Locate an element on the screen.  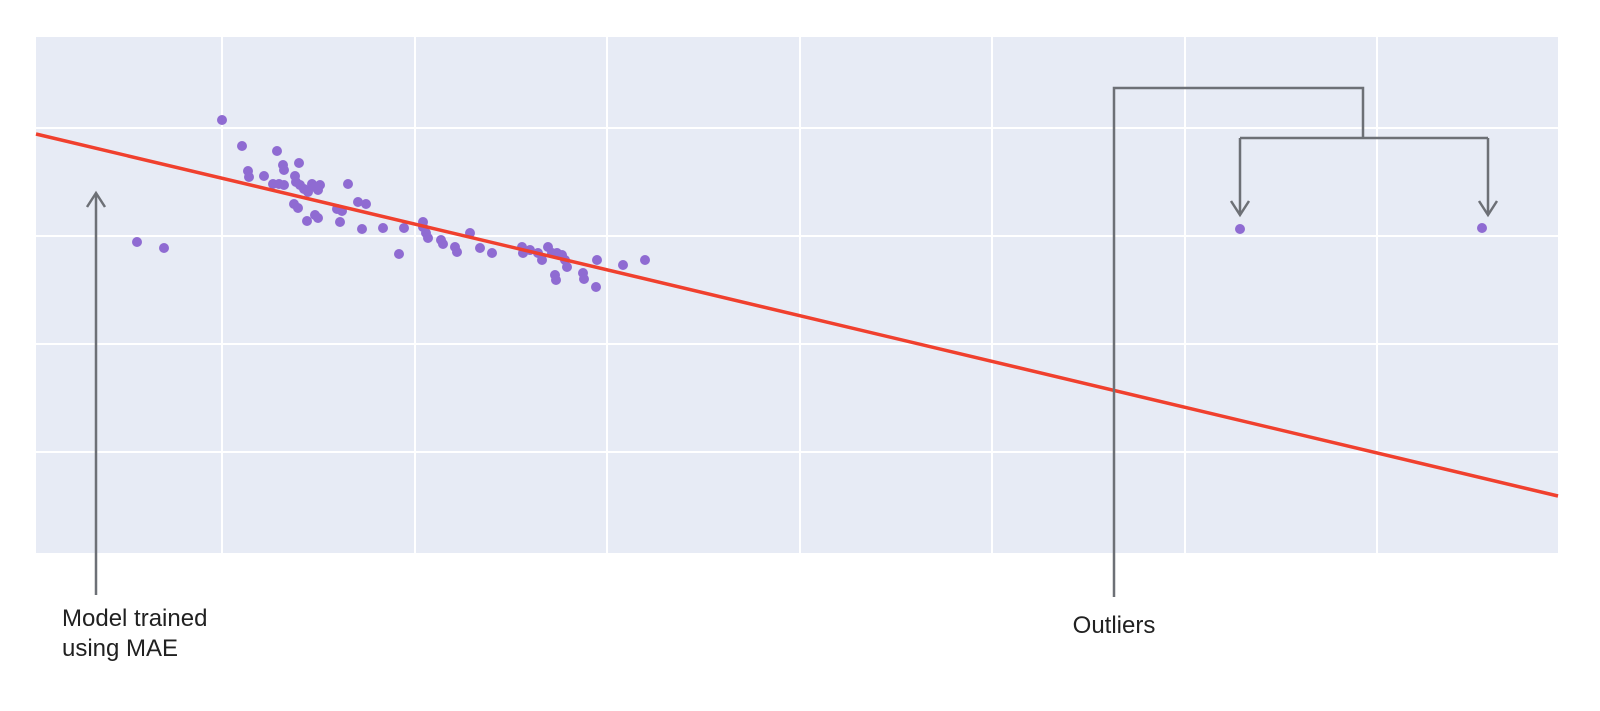
outliers-leader-line is located at coordinates (1238, 341).